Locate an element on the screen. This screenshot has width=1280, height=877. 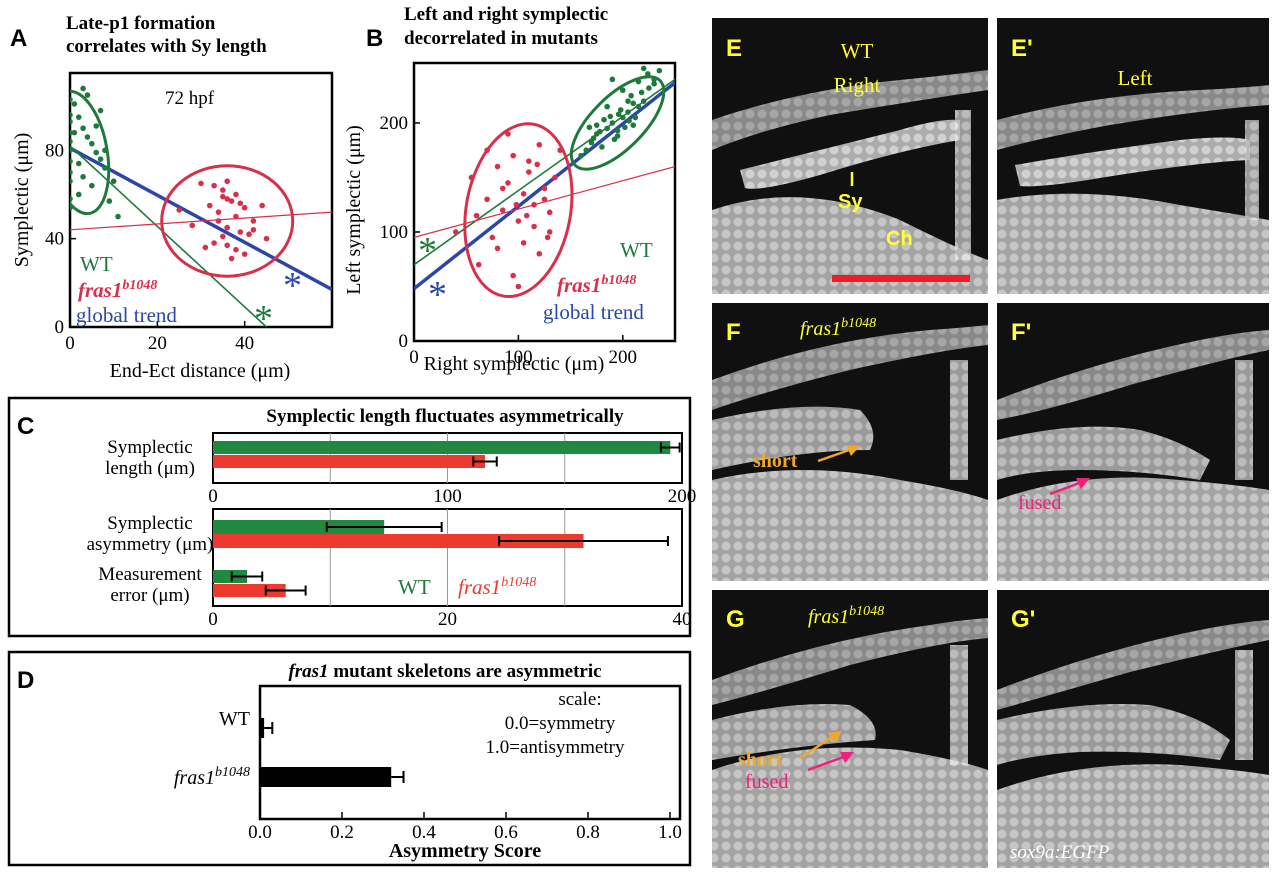
micrograph-g-prime: G' sox9a:EGFP is located at coordinates (1133, 729).